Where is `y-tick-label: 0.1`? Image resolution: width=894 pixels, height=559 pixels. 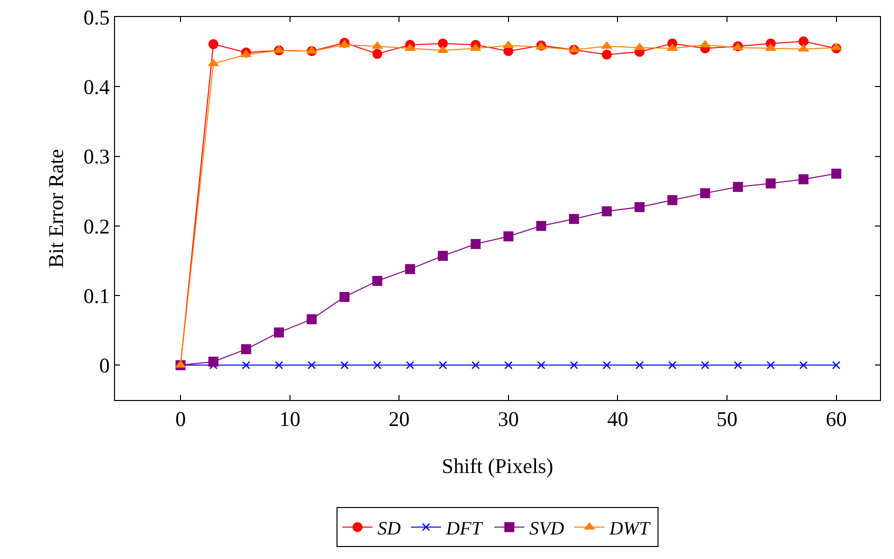 y-tick-label: 0.1 is located at coordinates (97, 296).